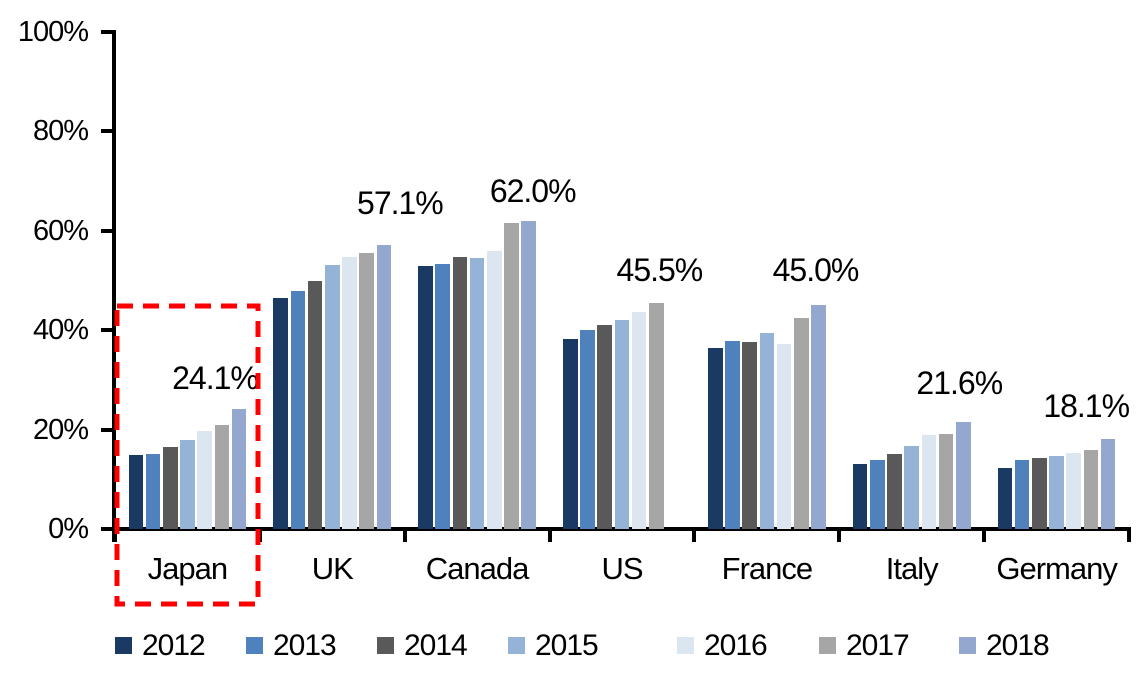 The width and height of the screenshot is (1142, 683). What do you see at coordinates (204, 479) in the screenshot?
I see `bar-japan-2016` at bounding box center [204, 479].